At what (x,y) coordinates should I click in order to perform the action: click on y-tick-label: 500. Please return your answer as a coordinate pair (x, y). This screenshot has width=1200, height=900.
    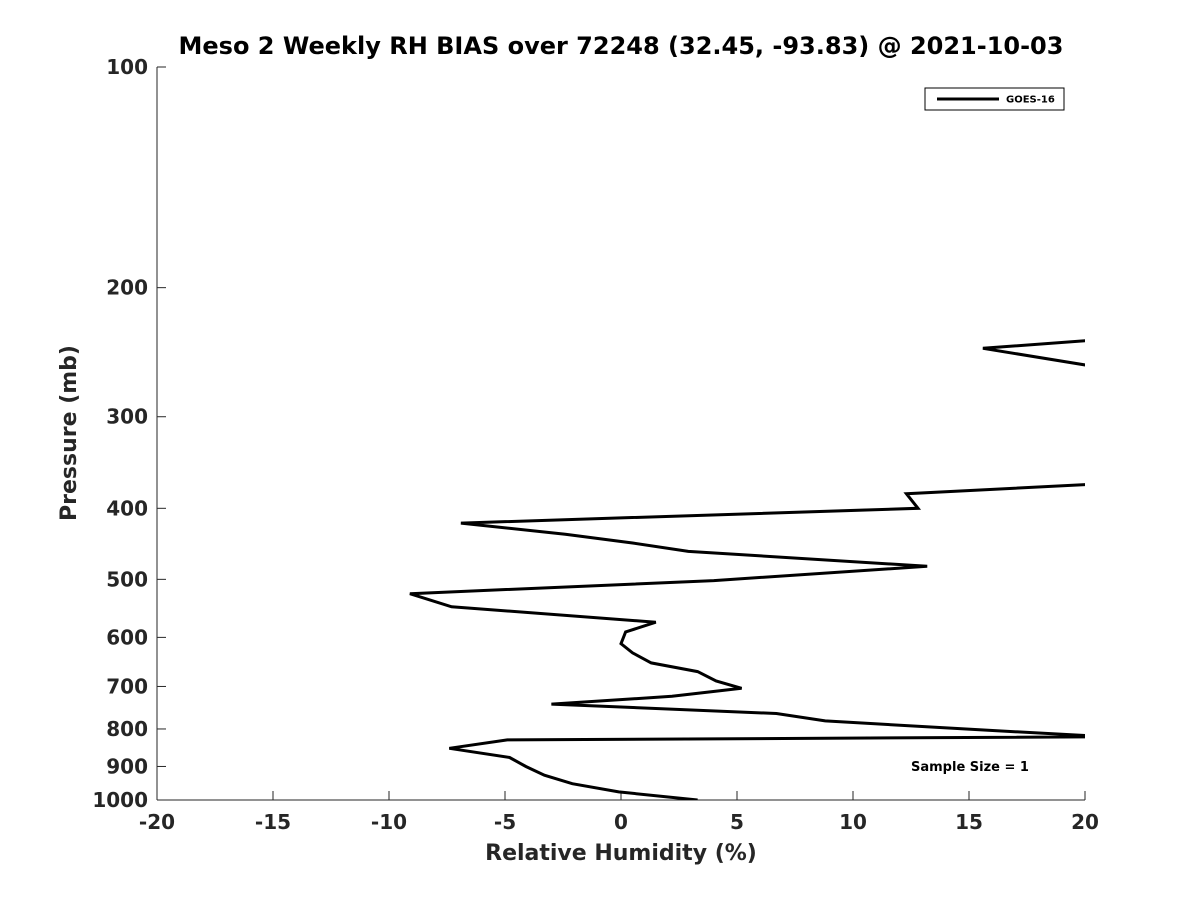
    Looking at the image, I should click on (127, 579).